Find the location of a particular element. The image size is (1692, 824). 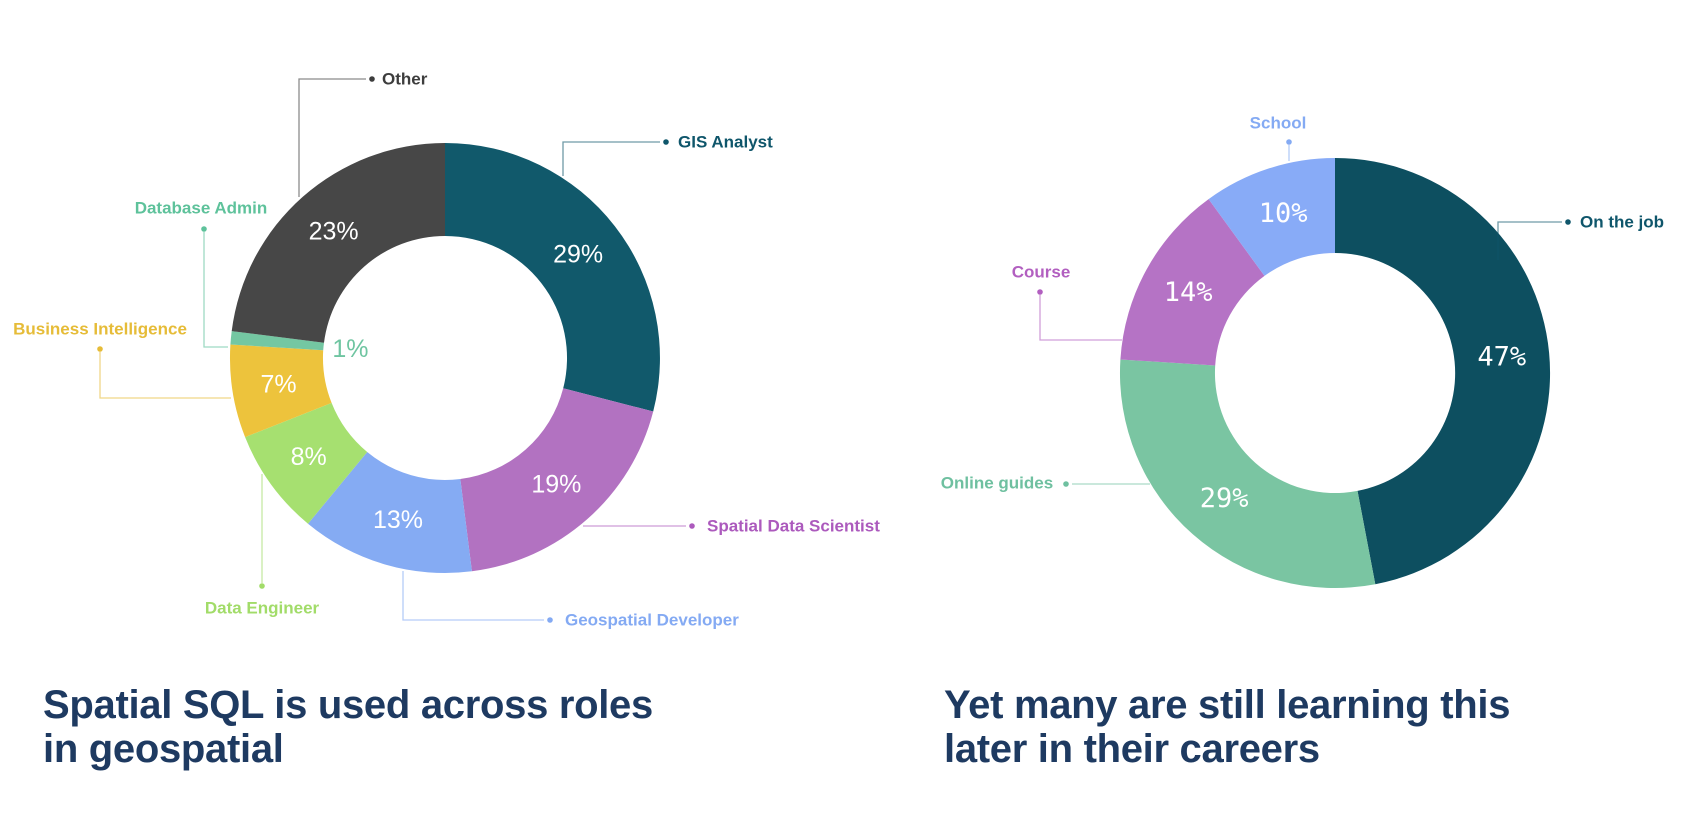

pct-label-spatial-data-scientist: 19% is located at coordinates (556, 484).